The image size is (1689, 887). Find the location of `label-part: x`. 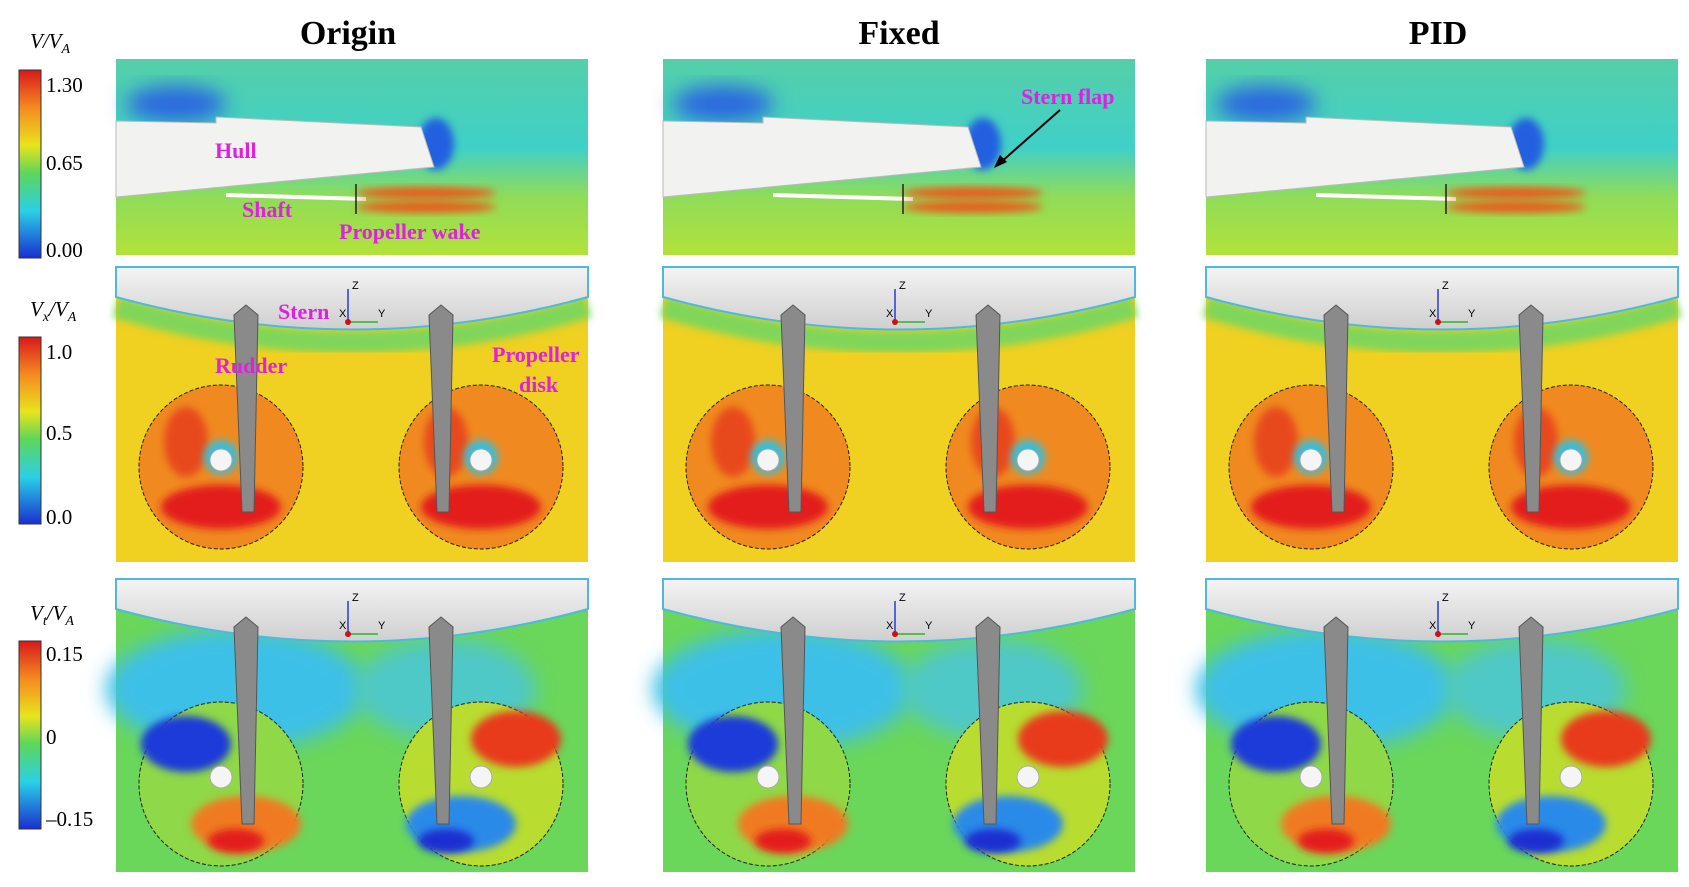

label-part: x is located at coordinates (46, 317).